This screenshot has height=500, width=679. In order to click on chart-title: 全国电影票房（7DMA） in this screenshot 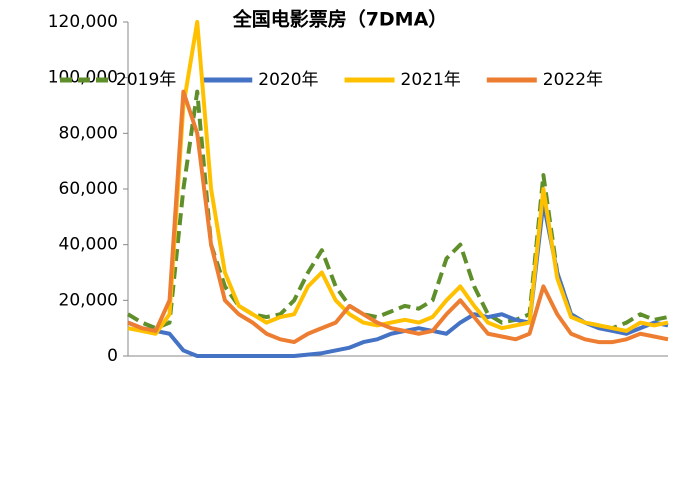, I will do `click(340, 19)`.